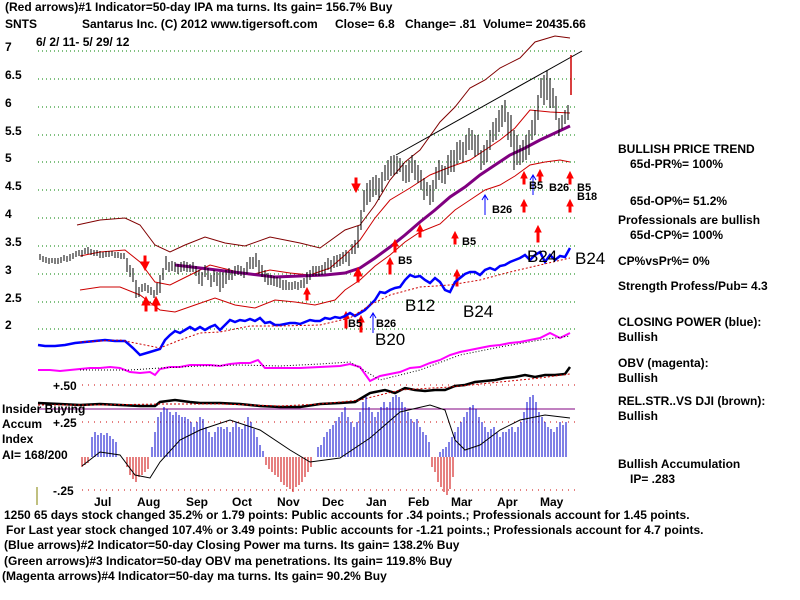  Describe the element at coordinates (13, 298) in the screenshot. I see `price-tick: 2.5` at that location.